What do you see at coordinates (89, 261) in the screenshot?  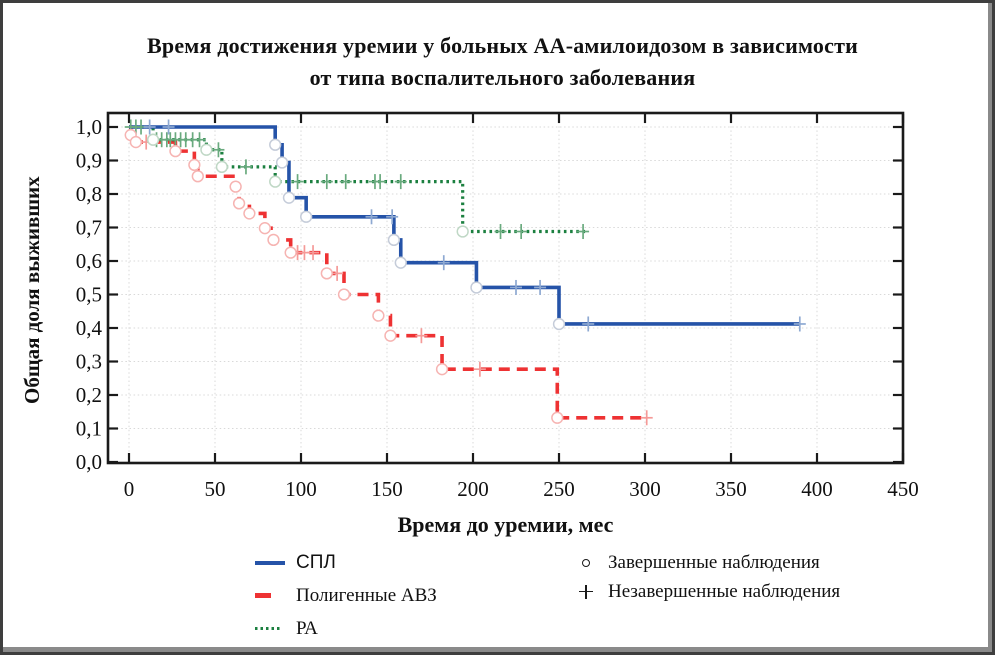 I see `y-tick-label: 0,6` at bounding box center [89, 261].